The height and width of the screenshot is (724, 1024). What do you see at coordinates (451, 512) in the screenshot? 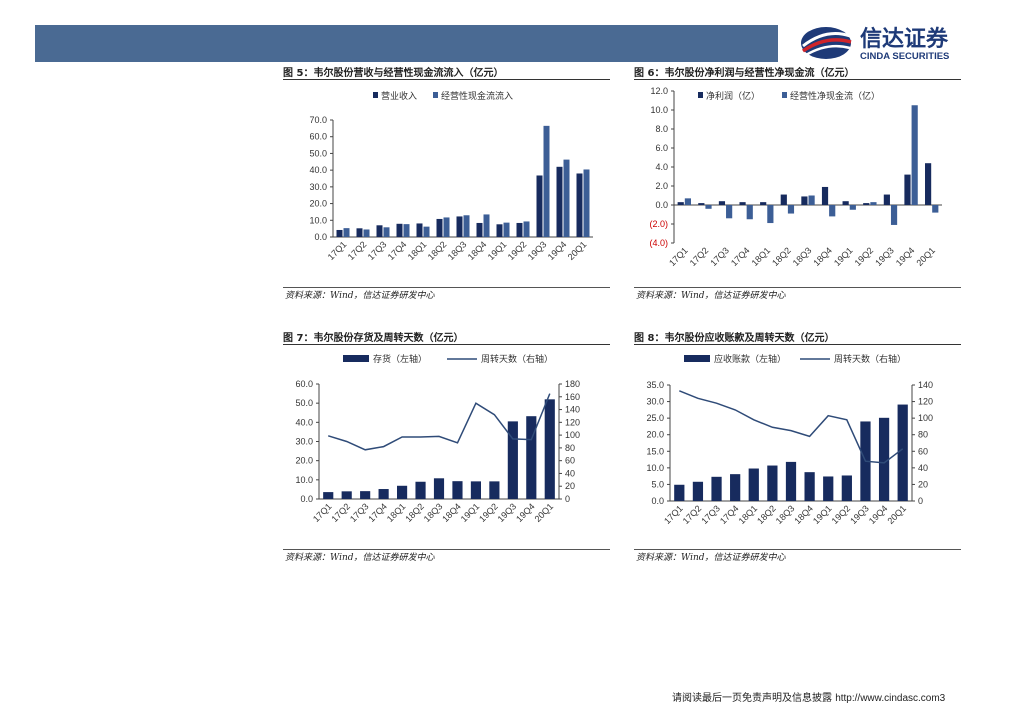
I see `x-tick-label: 18Q4` at bounding box center [451, 512].